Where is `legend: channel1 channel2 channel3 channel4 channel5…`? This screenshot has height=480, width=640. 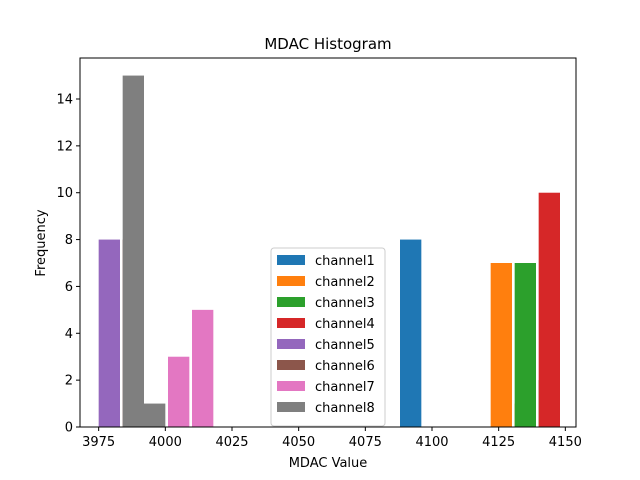
legend: channel1 channel2 channel3 channel4 channel5… is located at coordinates (328, 337).